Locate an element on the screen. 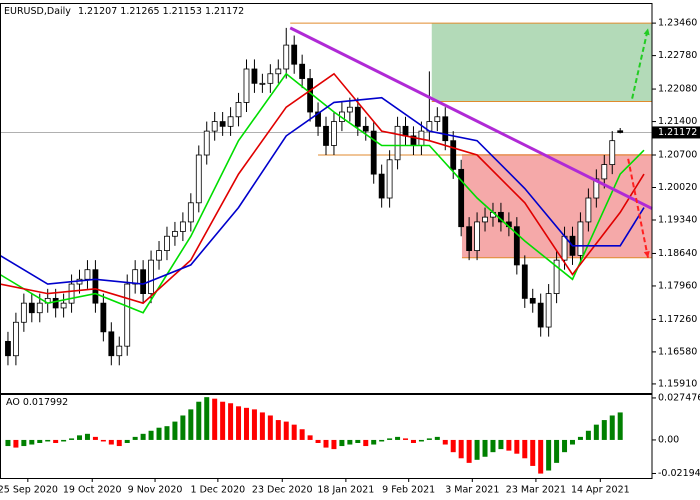 This screenshot has width=700, height=500. y-tick-label: 1.18640 is located at coordinates (677, 253).